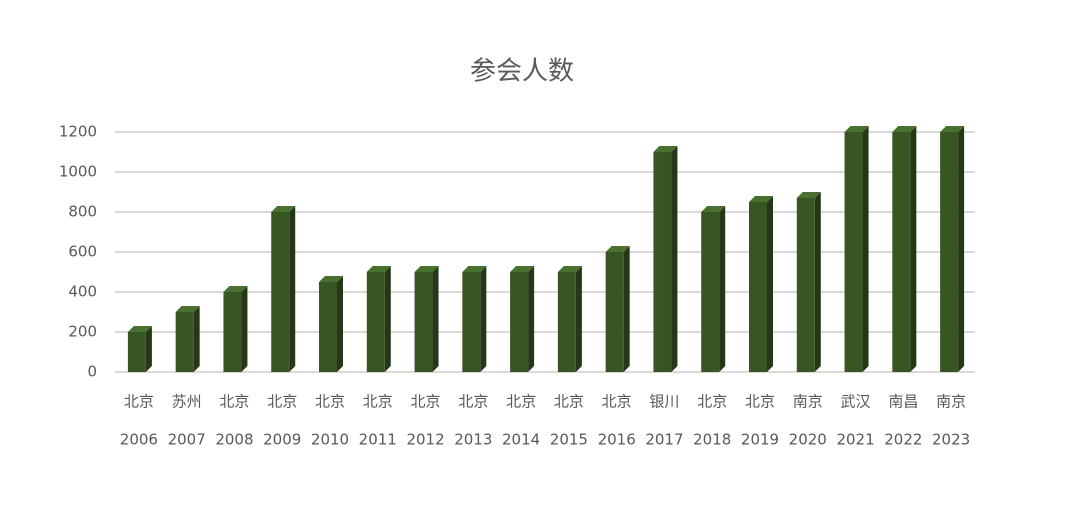 The image size is (1080, 515). I want to click on x-tick-label: 2018, so click(712, 440).